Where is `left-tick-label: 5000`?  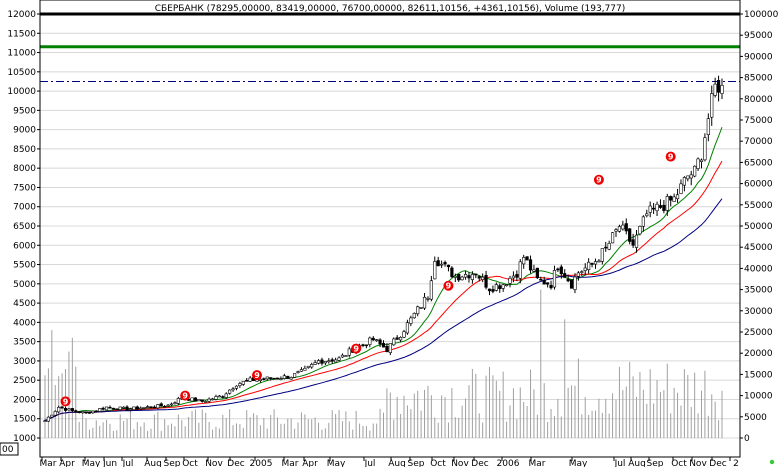
left-tick-label: 5000 is located at coordinates (24, 285).